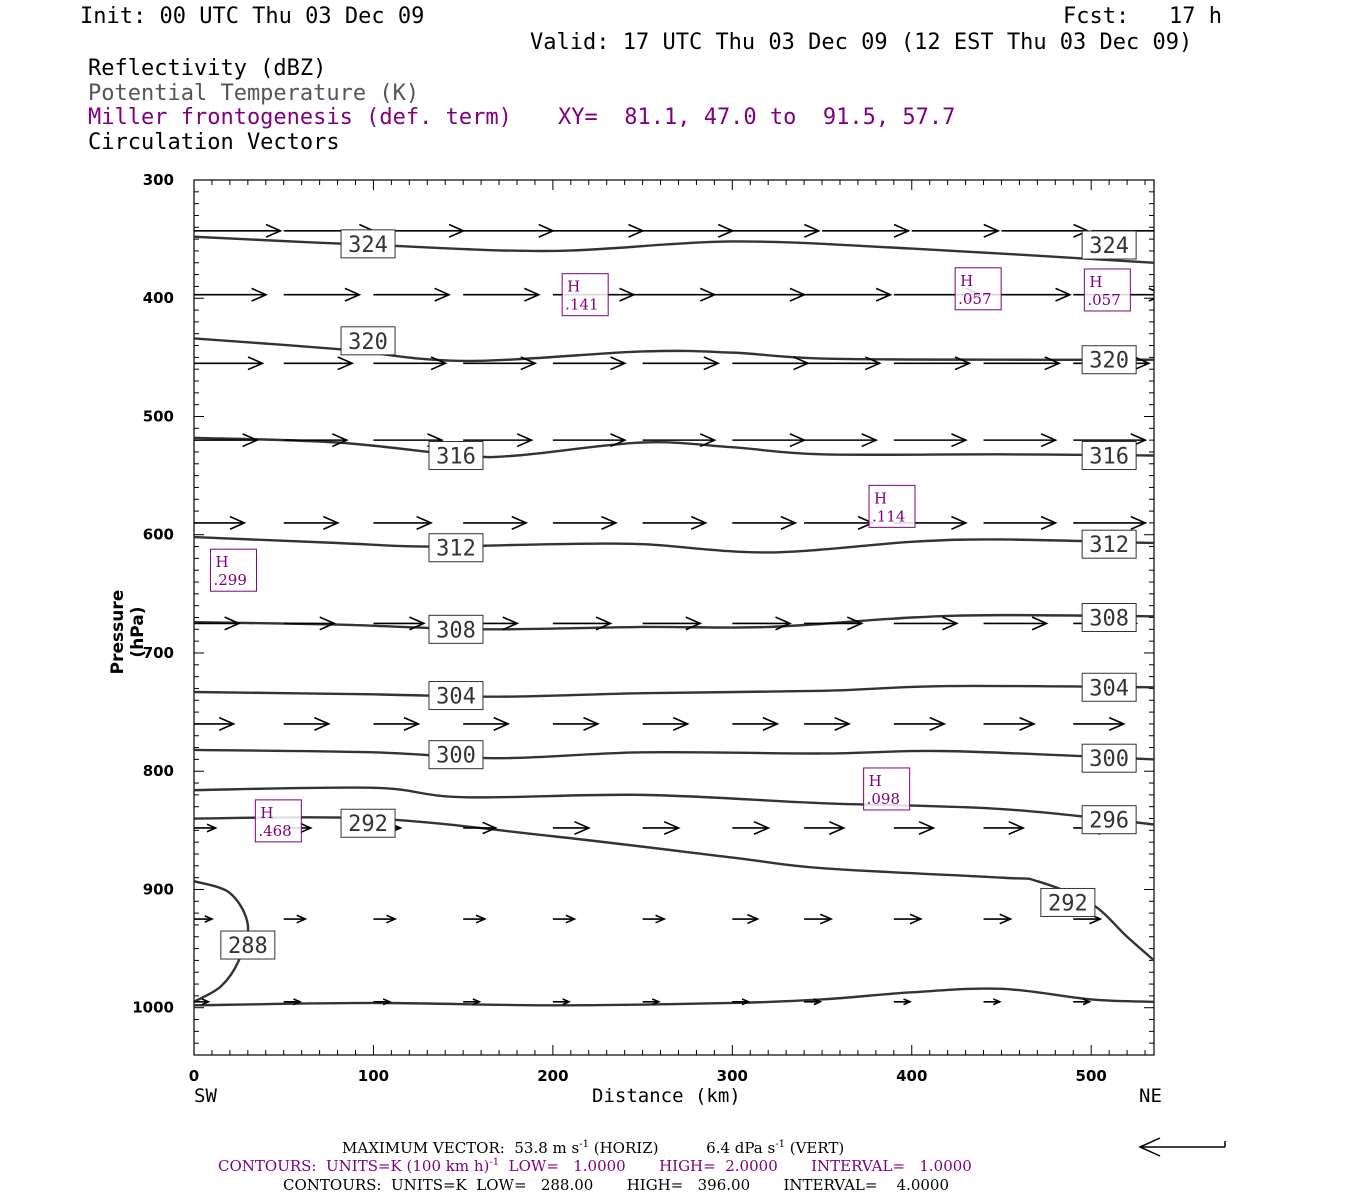 The image size is (1350, 1200). What do you see at coordinates (207, 68) in the screenshot?
I see `field-reflectivity: Reflectivity (dBZ)` at bounding box center [207, 68].